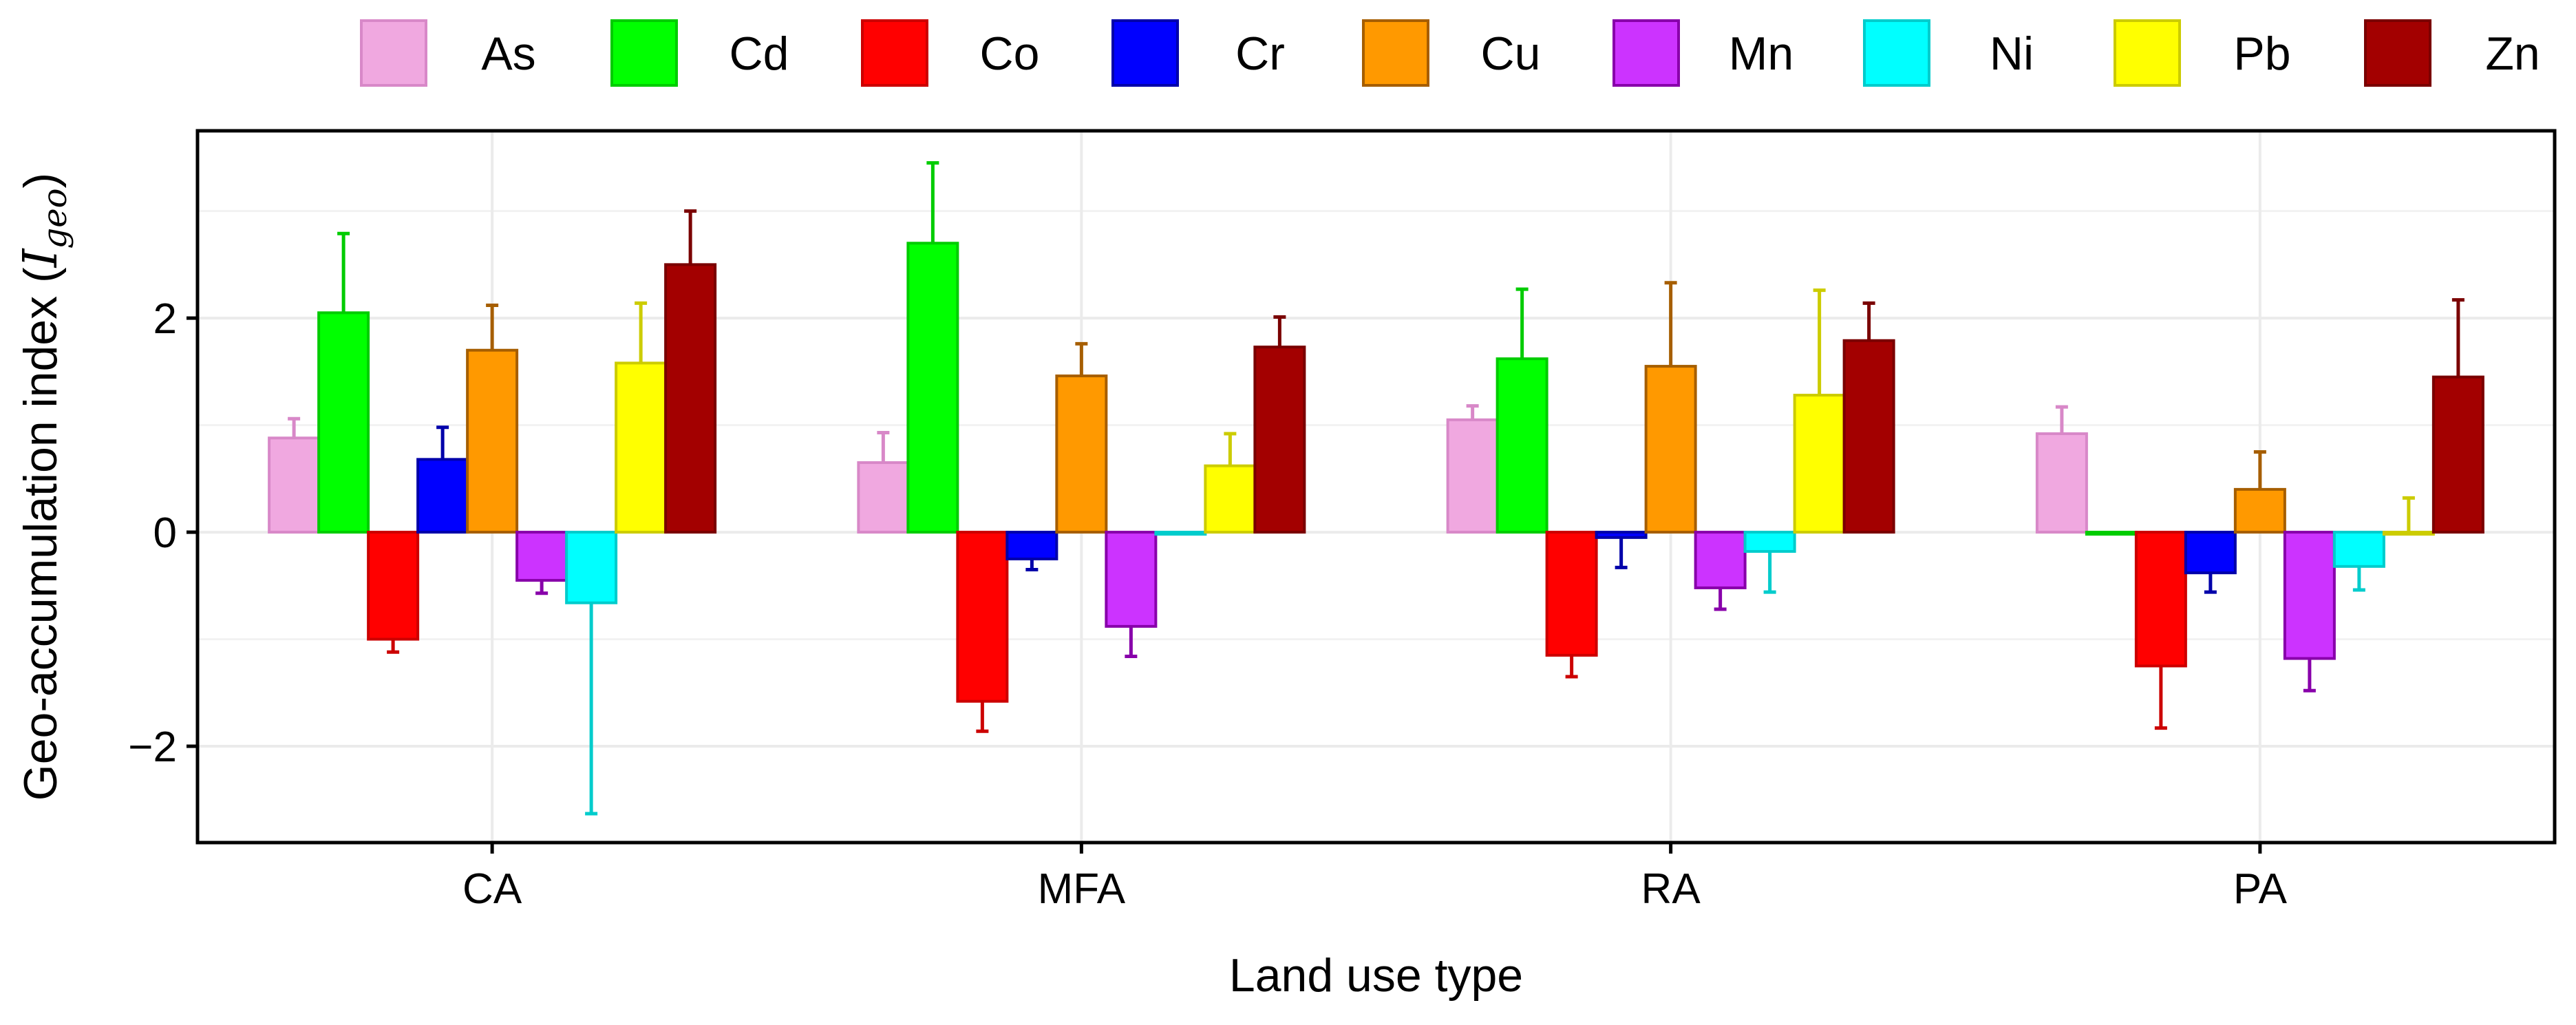 This screenshot has height=1025, width=2576. I want to click on legend-item-pb: Pb, so click(2202, 53).